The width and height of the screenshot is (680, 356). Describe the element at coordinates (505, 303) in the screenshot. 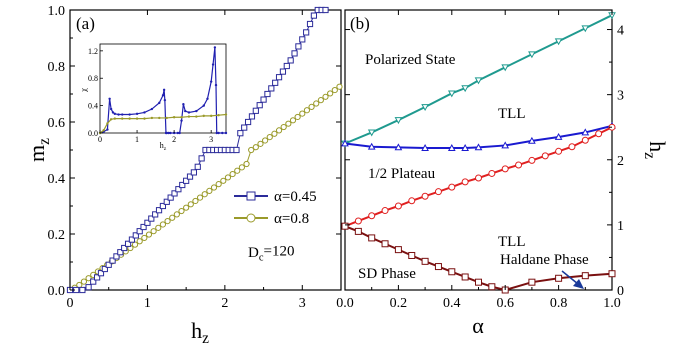

I see `x-tick-label-b: 0.6` at that location.